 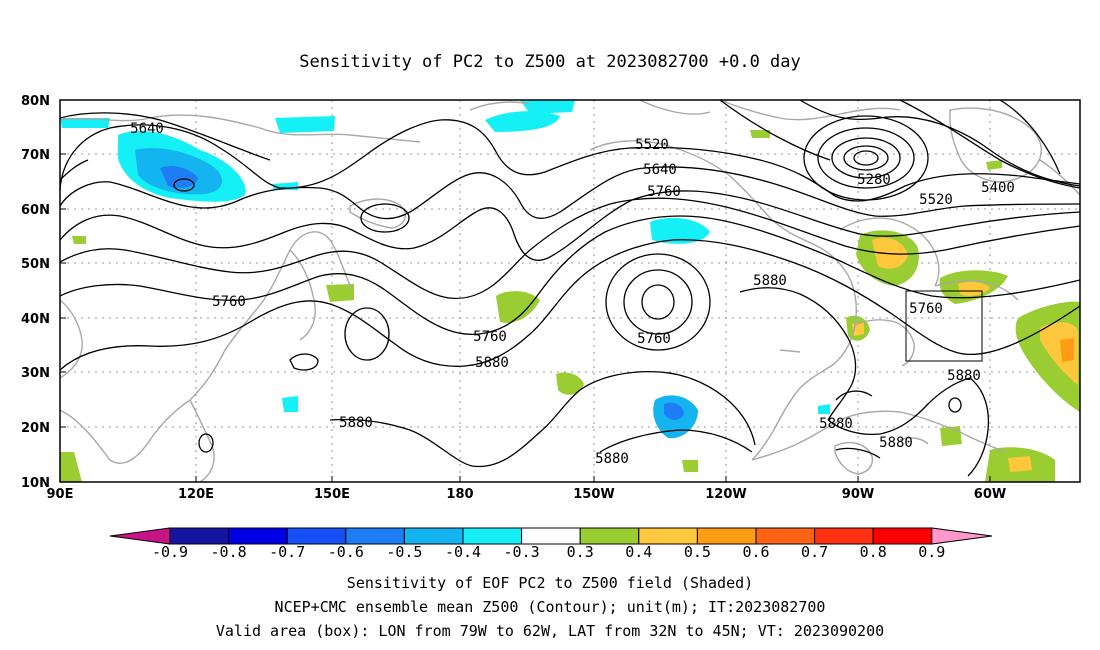 I want to click on lat-tick-labels: 80N 70N 60N 50N 40N 30N 20N 10N, so click(x=35, y=292).